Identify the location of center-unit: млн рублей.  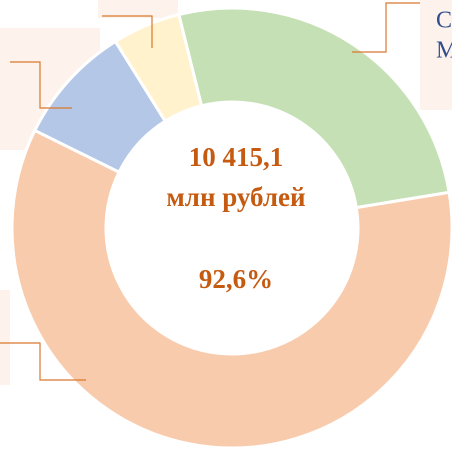
(235, 197).